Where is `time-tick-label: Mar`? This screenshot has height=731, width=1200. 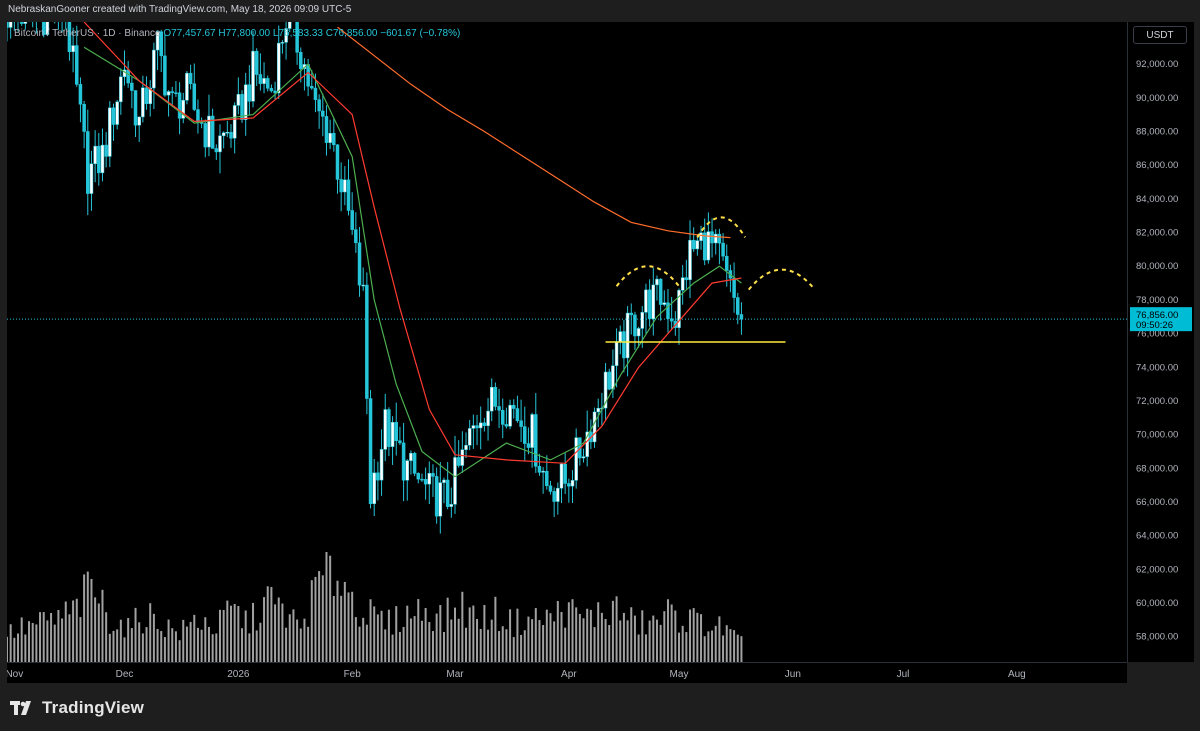
time-tick-label: Mar is located at coordinates (455, 674).